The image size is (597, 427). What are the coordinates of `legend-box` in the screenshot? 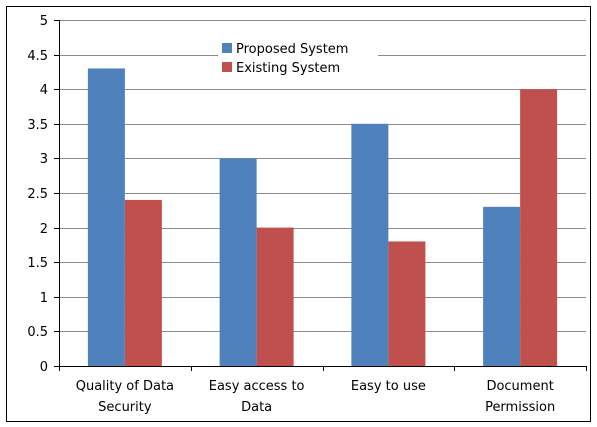 It's located at (298, 56).